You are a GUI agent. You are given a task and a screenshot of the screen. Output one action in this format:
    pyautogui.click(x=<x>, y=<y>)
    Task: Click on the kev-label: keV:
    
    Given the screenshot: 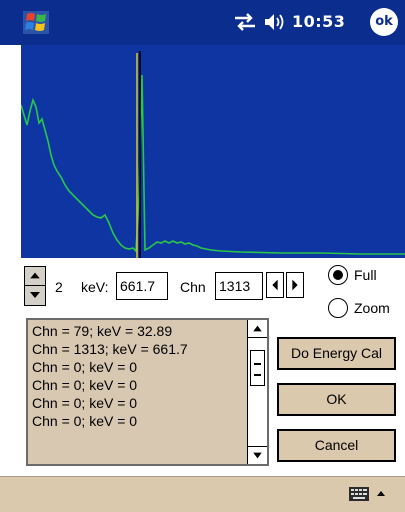 What is the action you would take?
    pyautogui.click(x=95, y=287)
    